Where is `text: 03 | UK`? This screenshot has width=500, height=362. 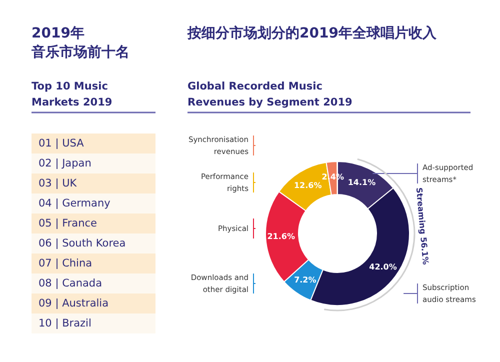
text: 03 | UK is located at coordinates (58, 184).